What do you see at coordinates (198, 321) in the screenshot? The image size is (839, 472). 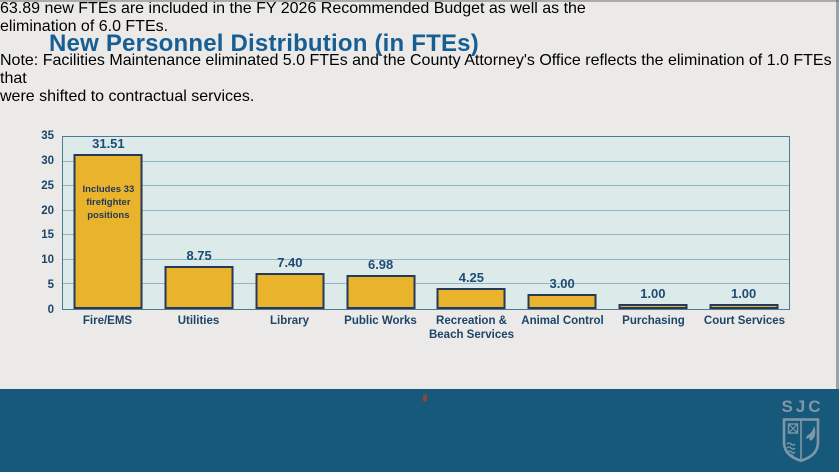 I see `x-axis-label: Utilities` at bounding box center [198, 321].